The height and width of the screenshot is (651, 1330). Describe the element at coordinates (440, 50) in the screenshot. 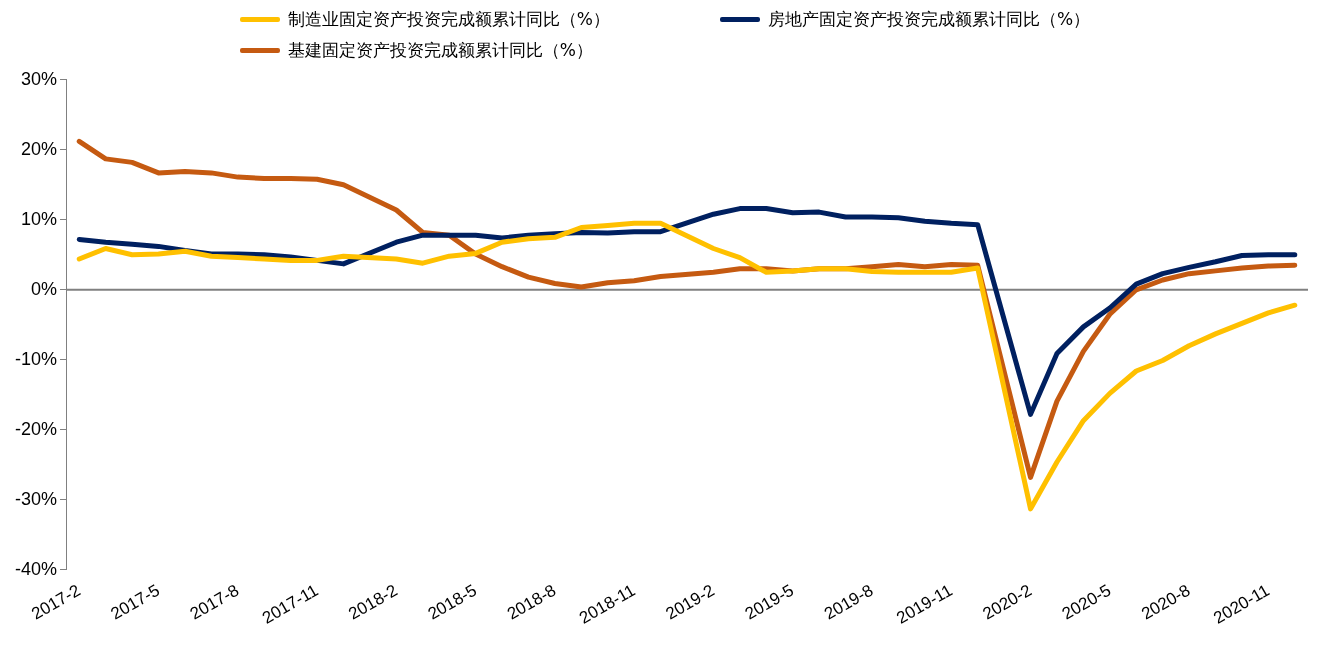

I see `legend-label: 基建固定资产投资完成额累计同比（%）` at that location.